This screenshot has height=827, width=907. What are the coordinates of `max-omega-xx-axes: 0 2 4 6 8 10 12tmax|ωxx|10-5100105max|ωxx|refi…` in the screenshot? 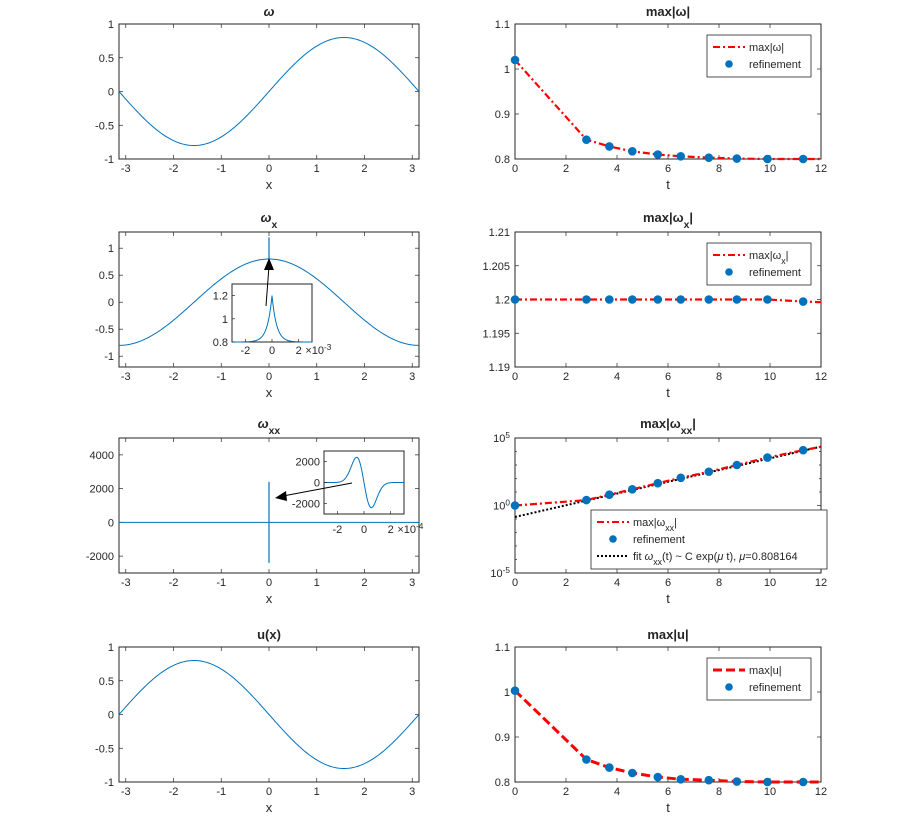 It's located at (659, 511).